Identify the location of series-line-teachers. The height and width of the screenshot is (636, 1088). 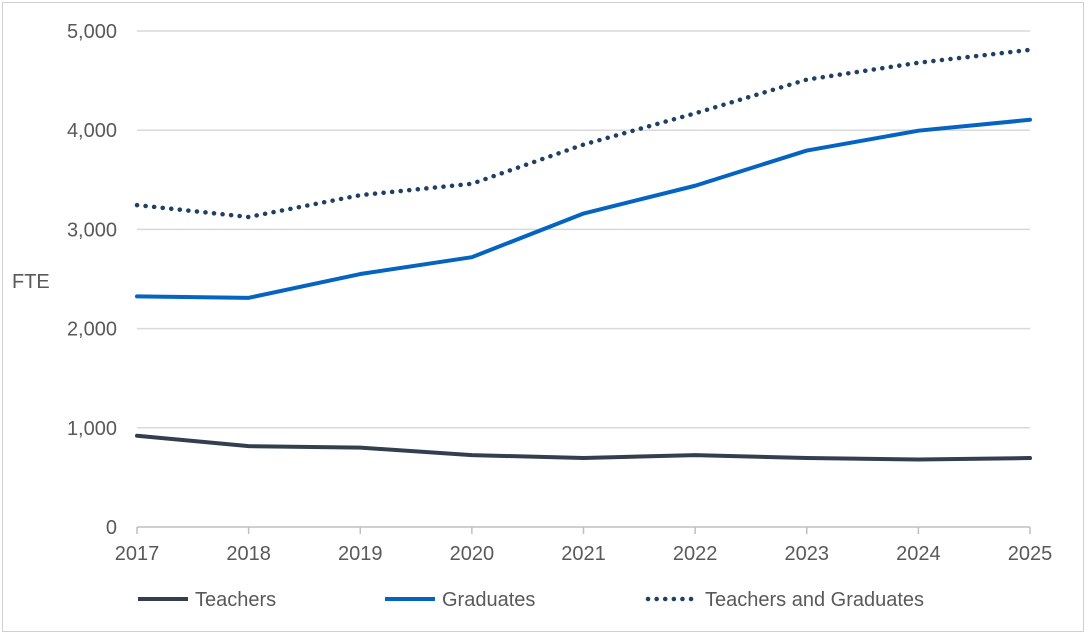
(583, 447).